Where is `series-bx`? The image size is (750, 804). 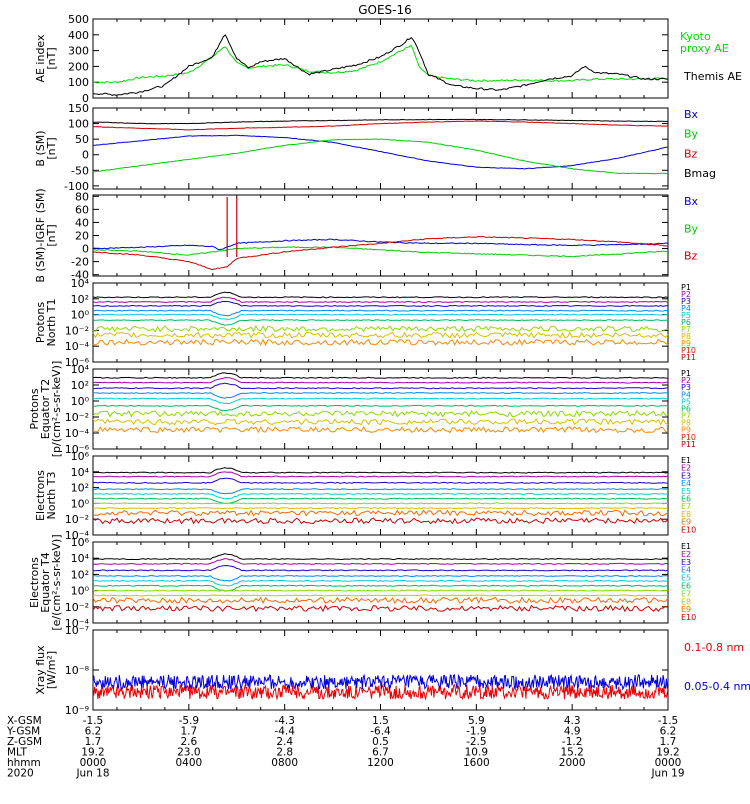 series-bx is located at coordinates (380, 152).